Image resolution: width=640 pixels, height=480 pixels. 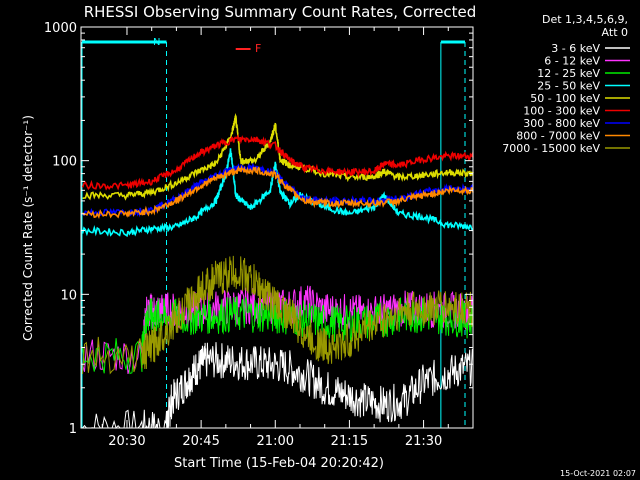 What do you see at coordinates (279, 463) in the screenshot?
I see `x-axis-label: Start Time (15-Feb-04 20:20:42)` at bounding box center [279, 463].